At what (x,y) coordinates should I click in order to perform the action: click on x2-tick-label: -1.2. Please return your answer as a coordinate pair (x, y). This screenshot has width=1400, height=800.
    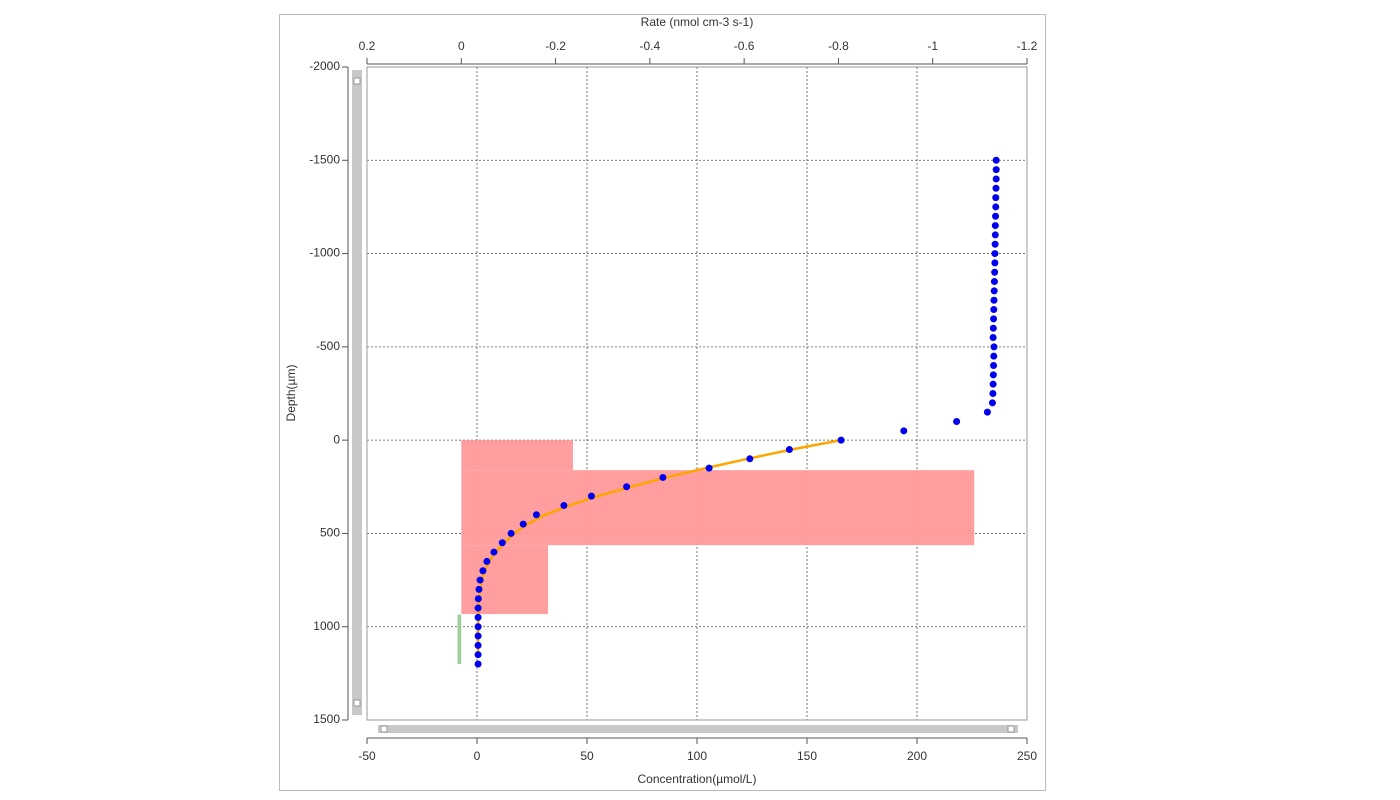
    Looking at the image, I should click on (1027, 46).